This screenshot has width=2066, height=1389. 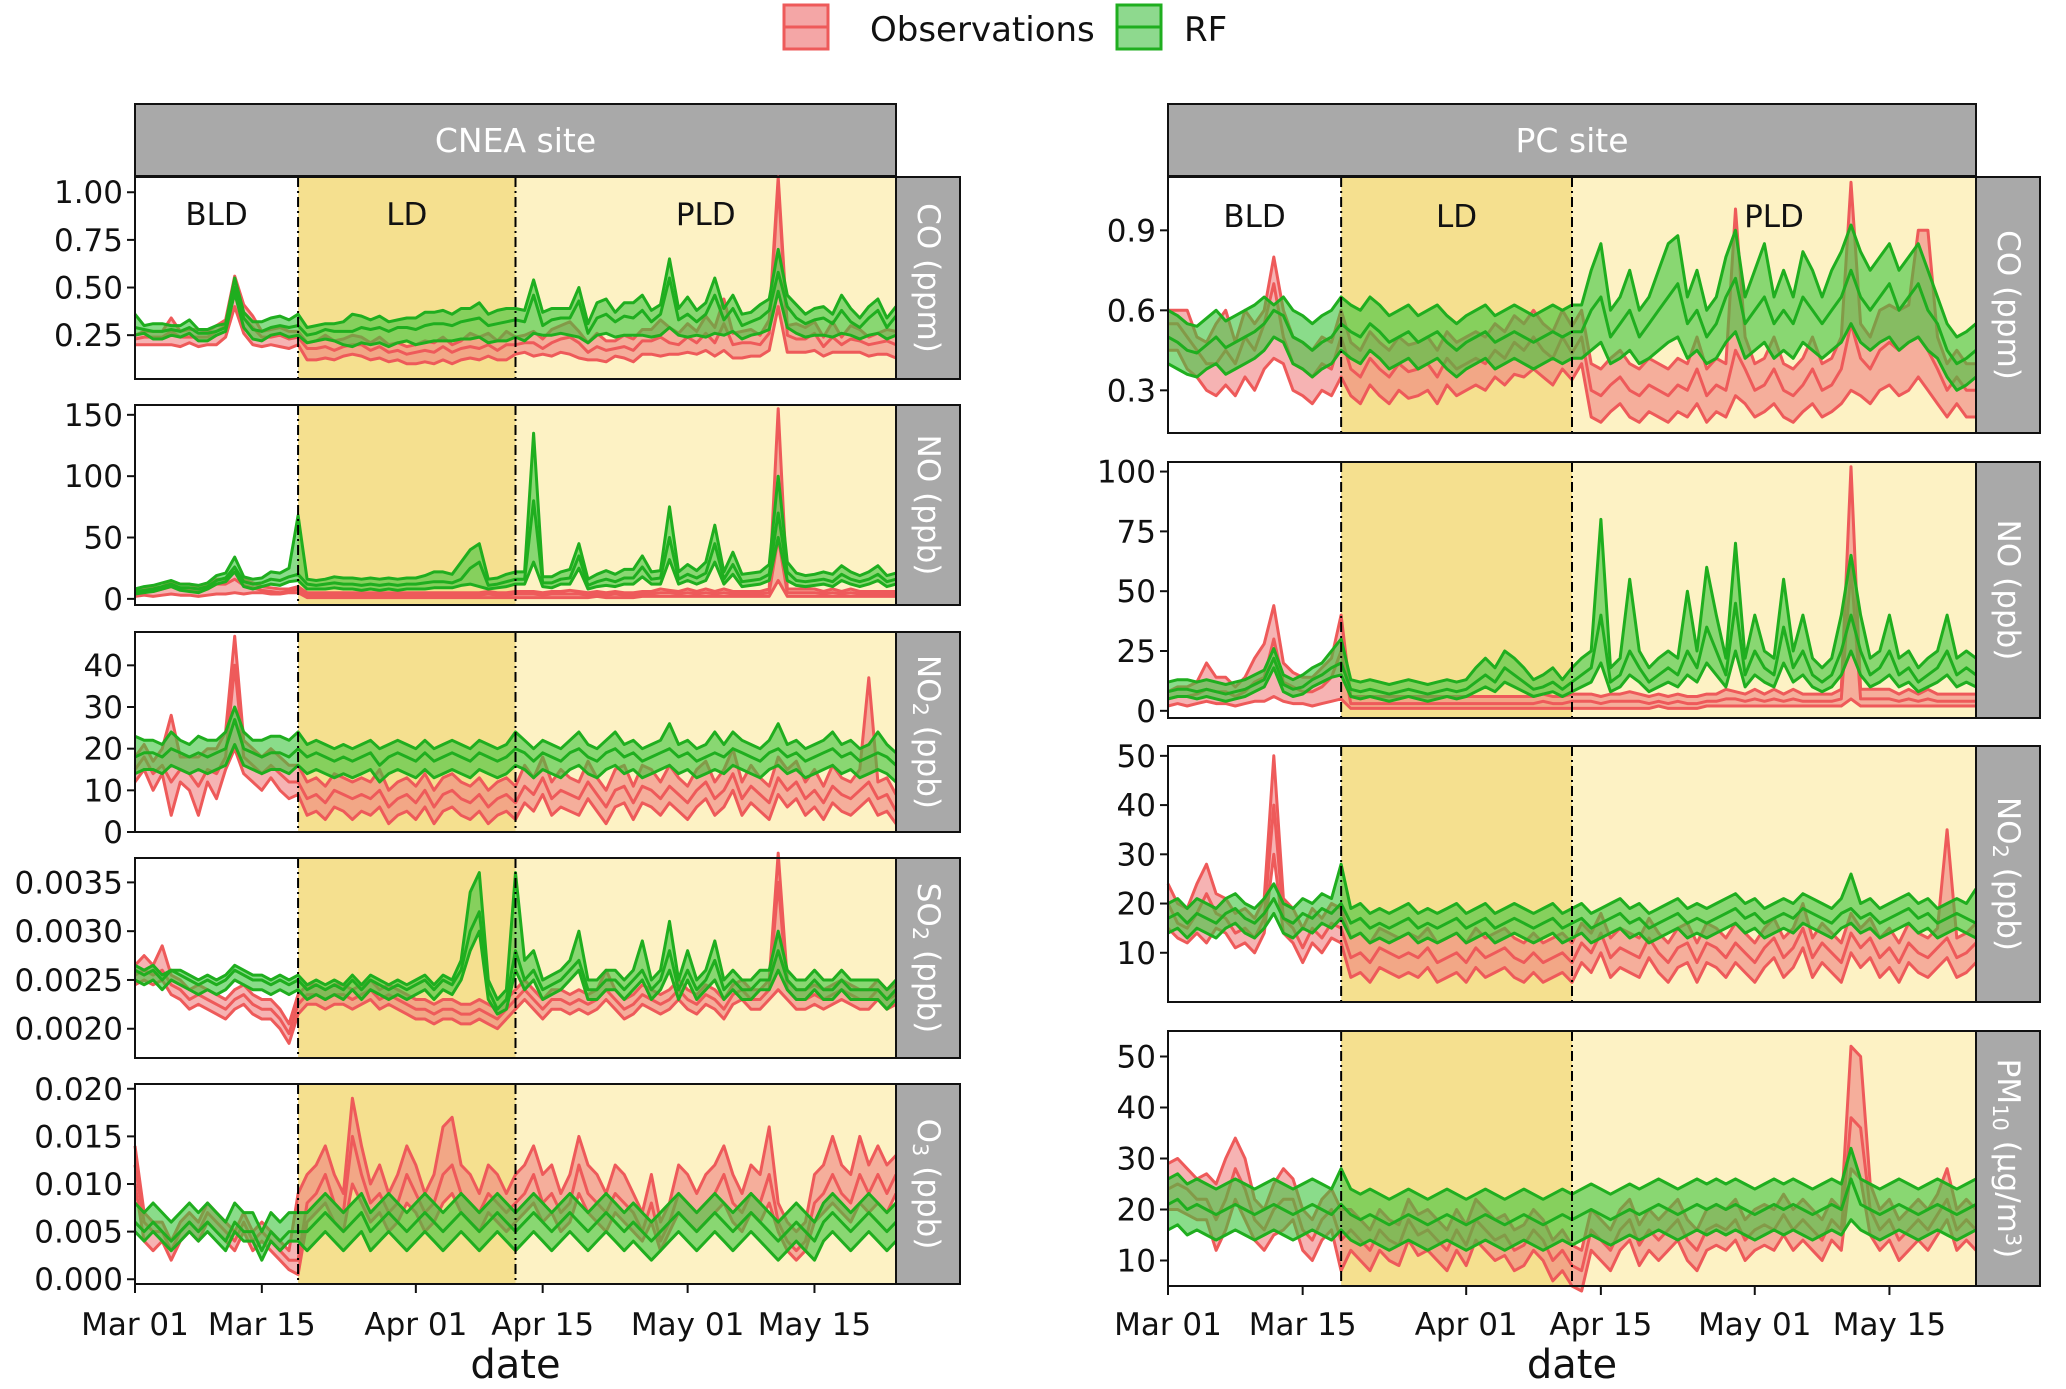 What do you see at coordinates (78, 1280) in the screenshot?
I see `y-tick-label: 0.000` at bounding box center [78, 1280].